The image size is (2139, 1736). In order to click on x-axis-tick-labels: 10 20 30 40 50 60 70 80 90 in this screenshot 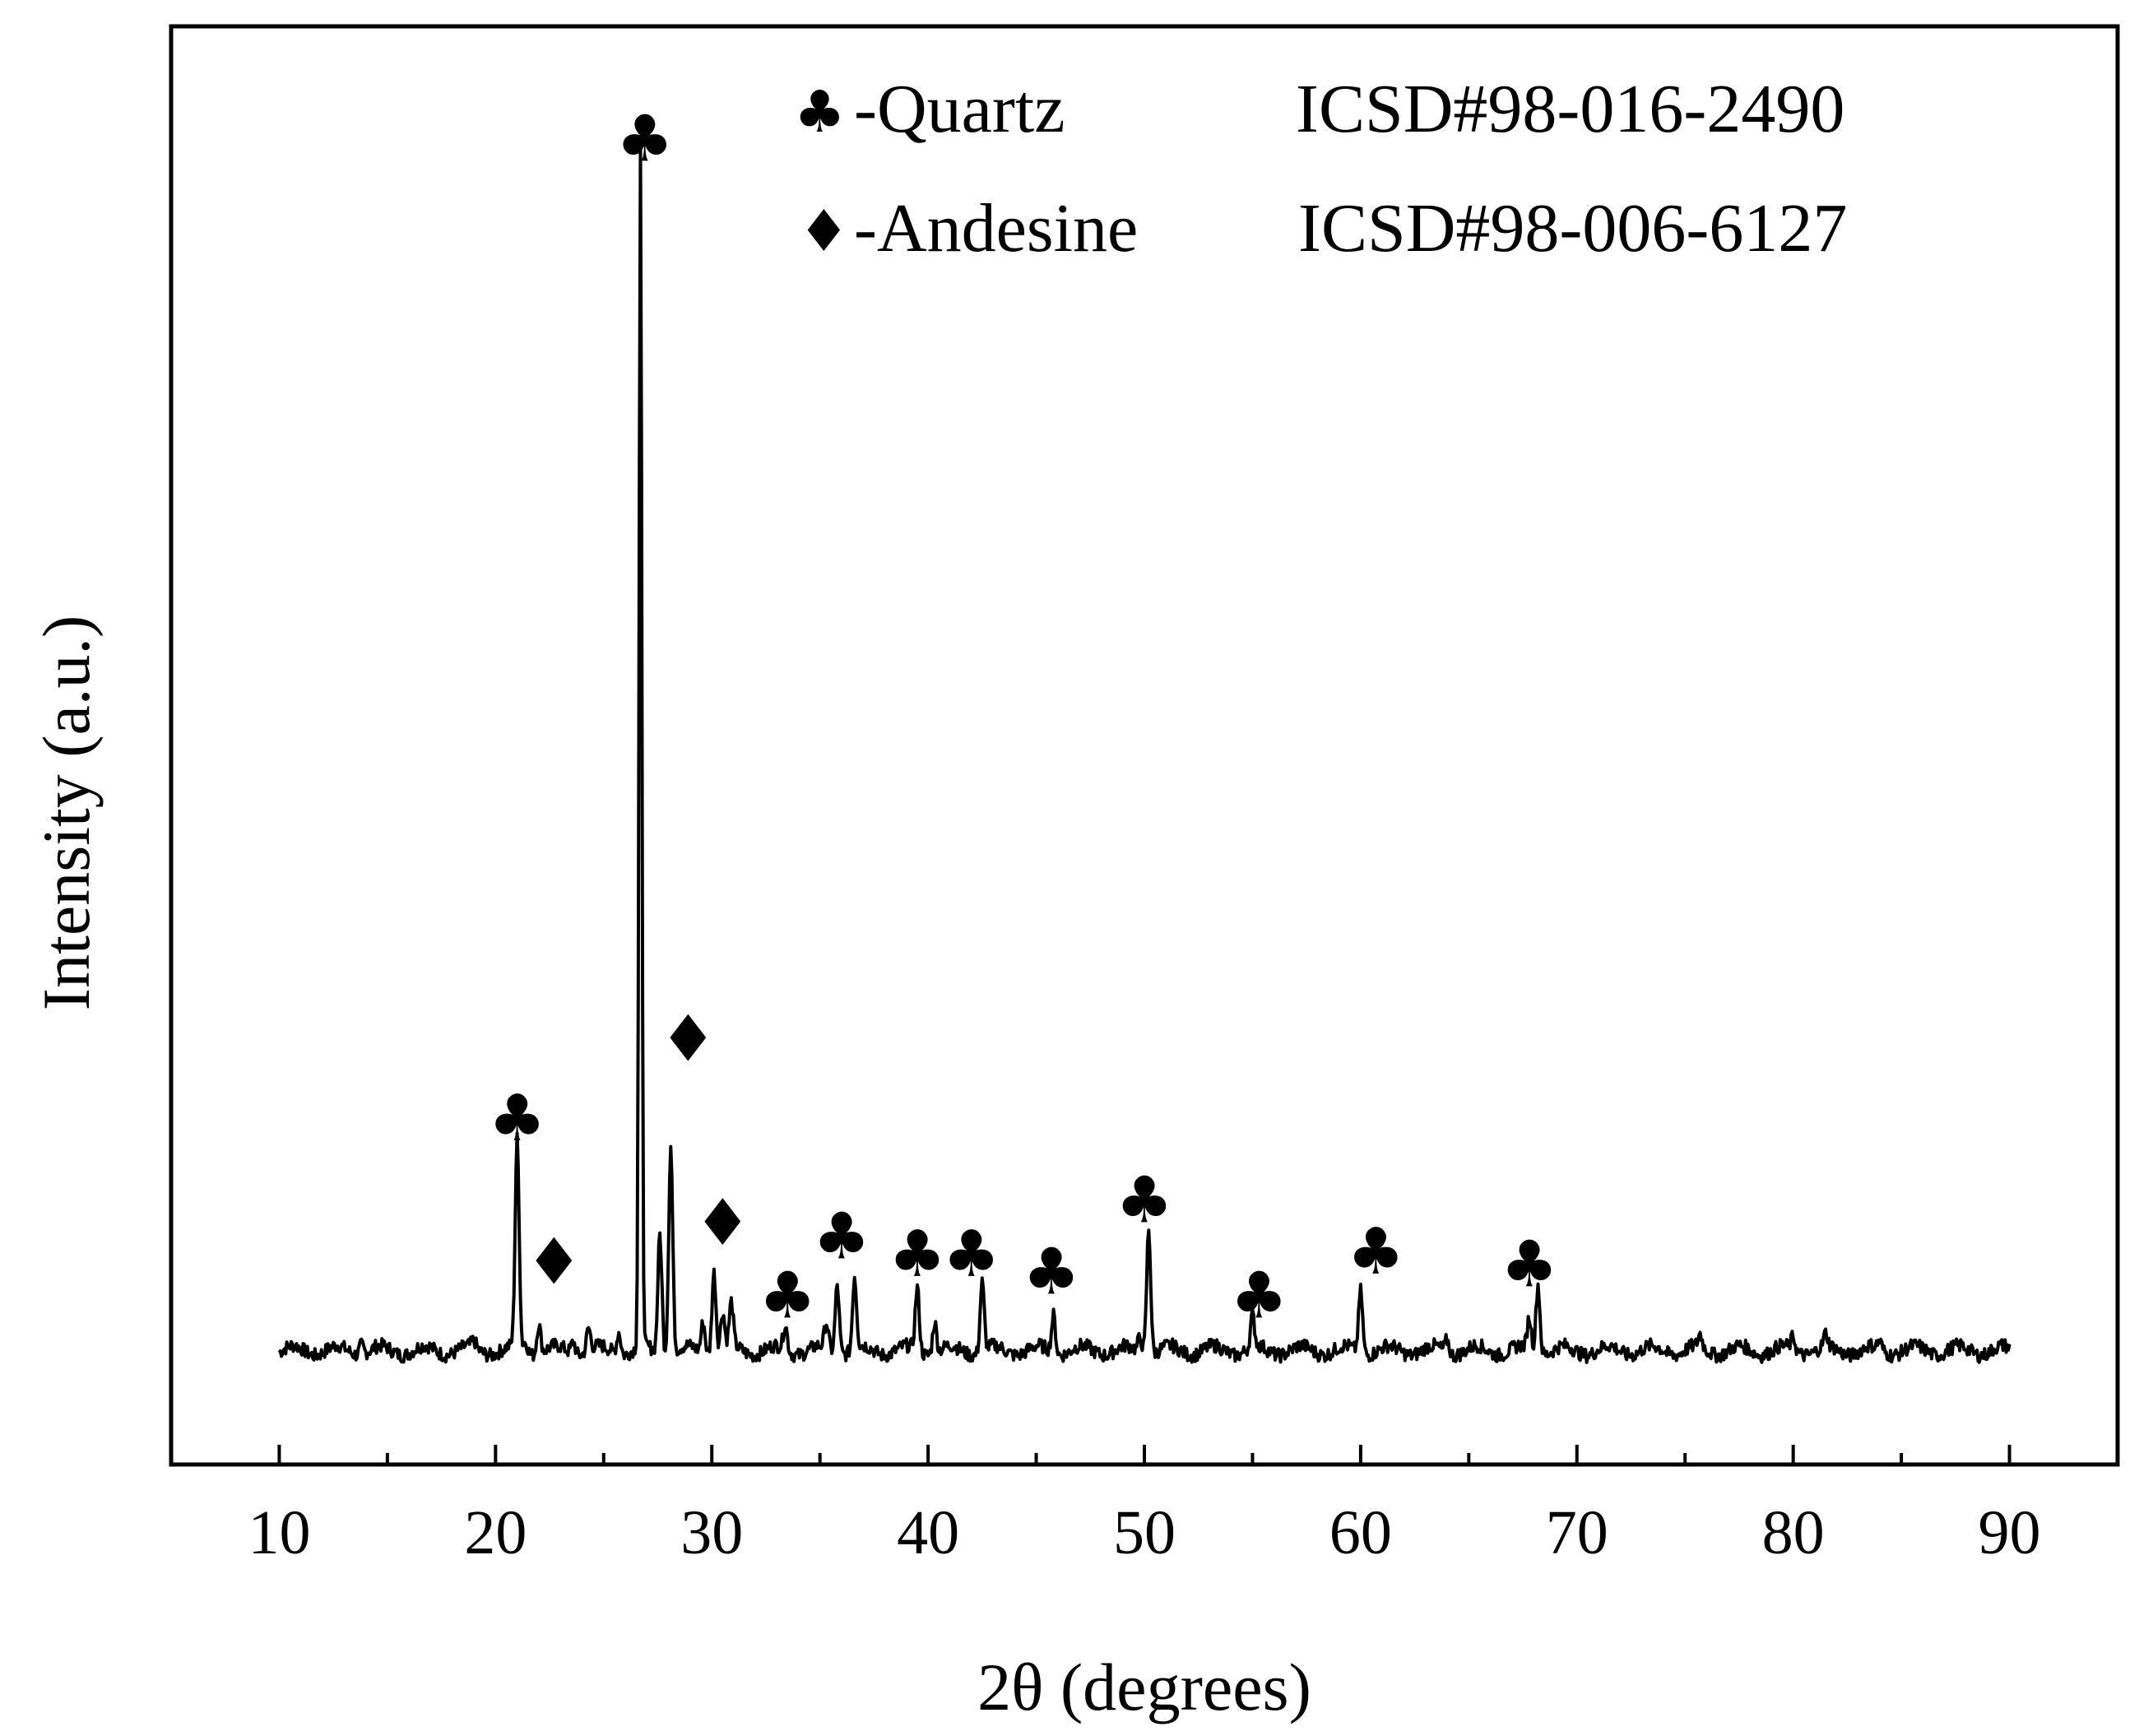, I will do `click(1144, 1532)`.